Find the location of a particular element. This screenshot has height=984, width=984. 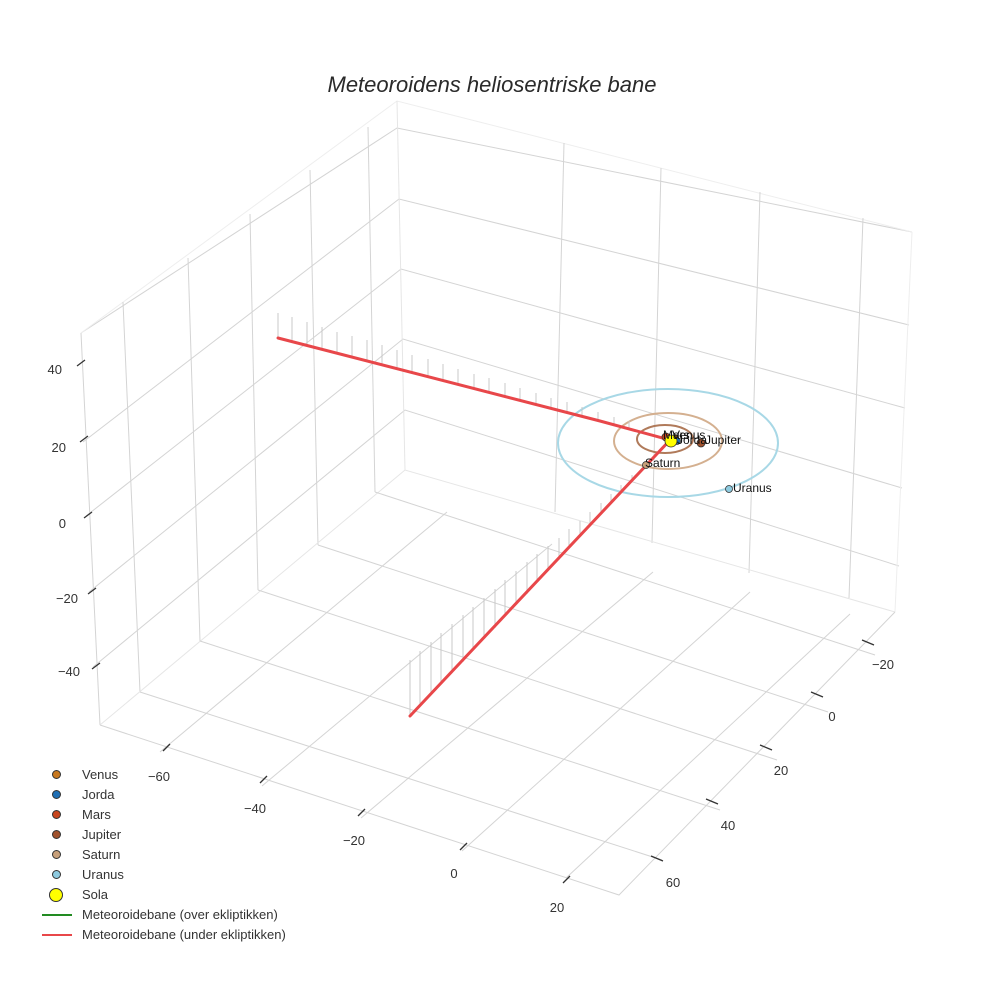

saturn-dot-icon is located at coordinates (56, 854).